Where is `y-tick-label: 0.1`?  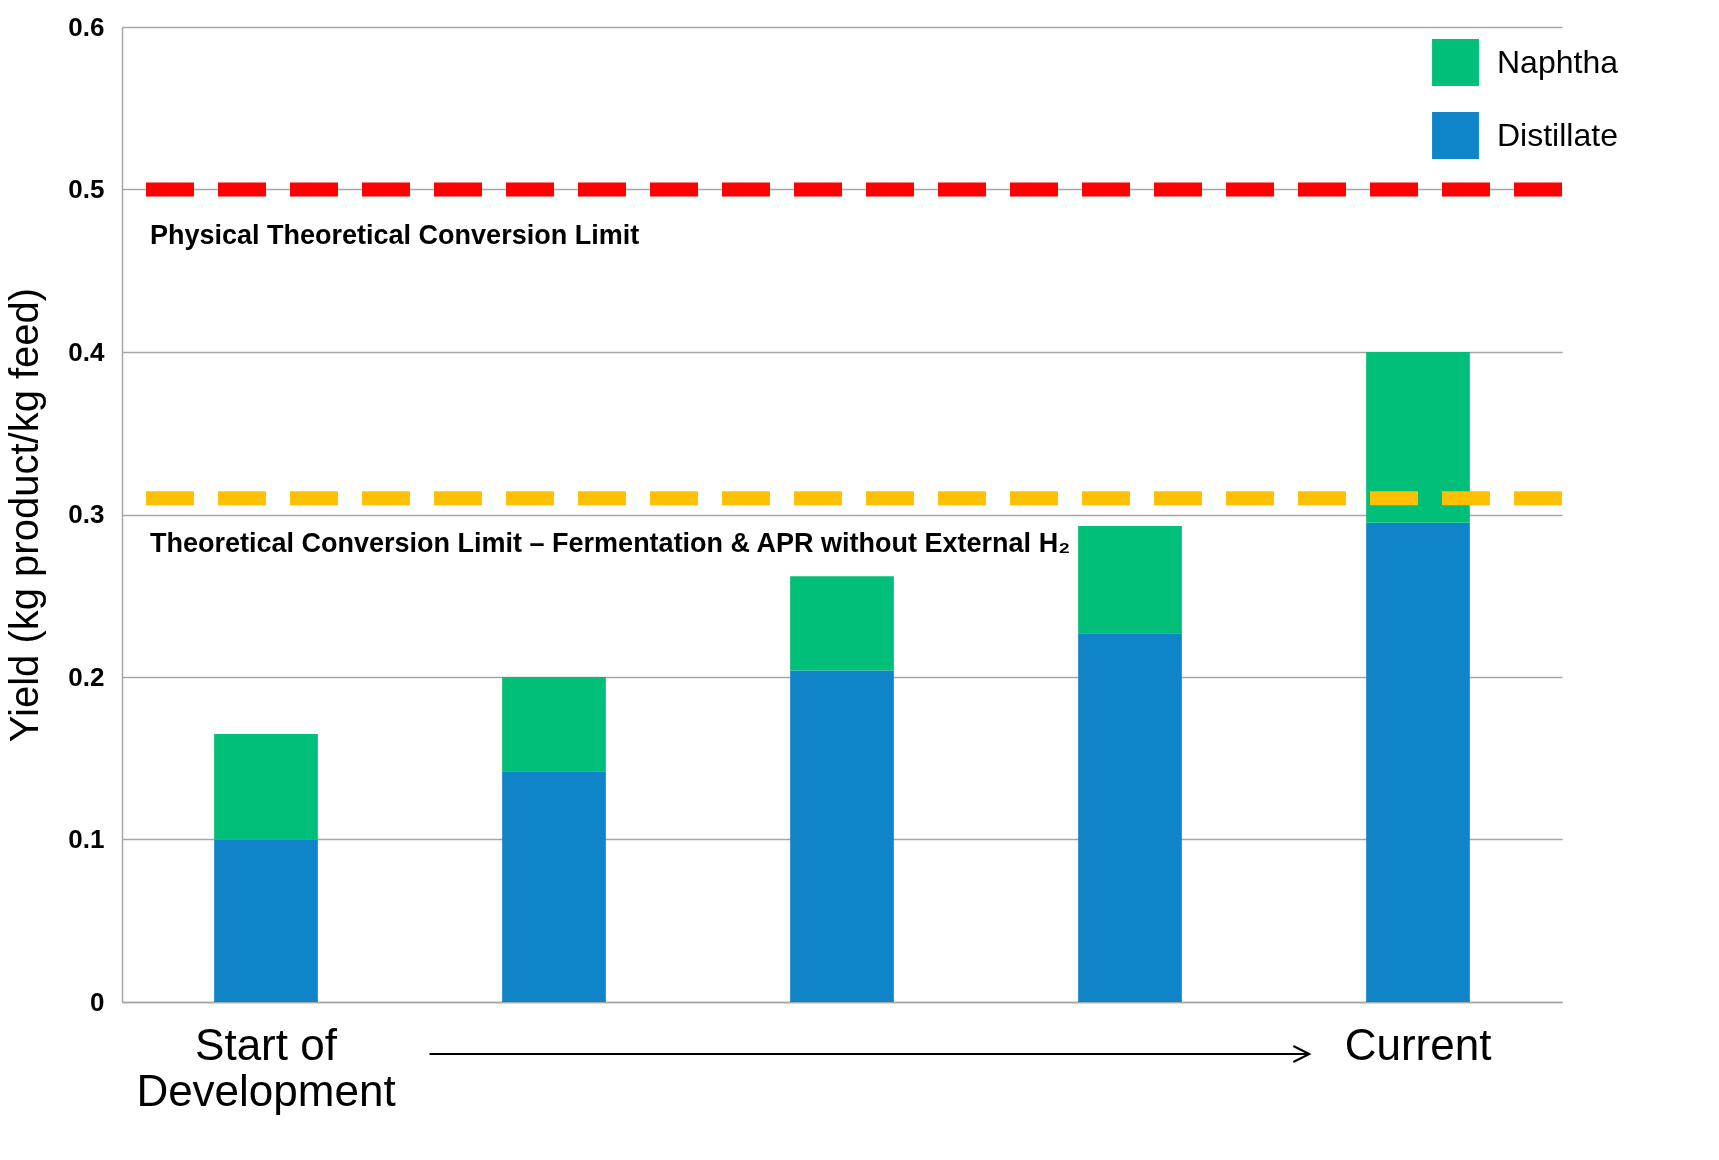 y-tick-label: 0.1 is located at coordinates (86, 839).